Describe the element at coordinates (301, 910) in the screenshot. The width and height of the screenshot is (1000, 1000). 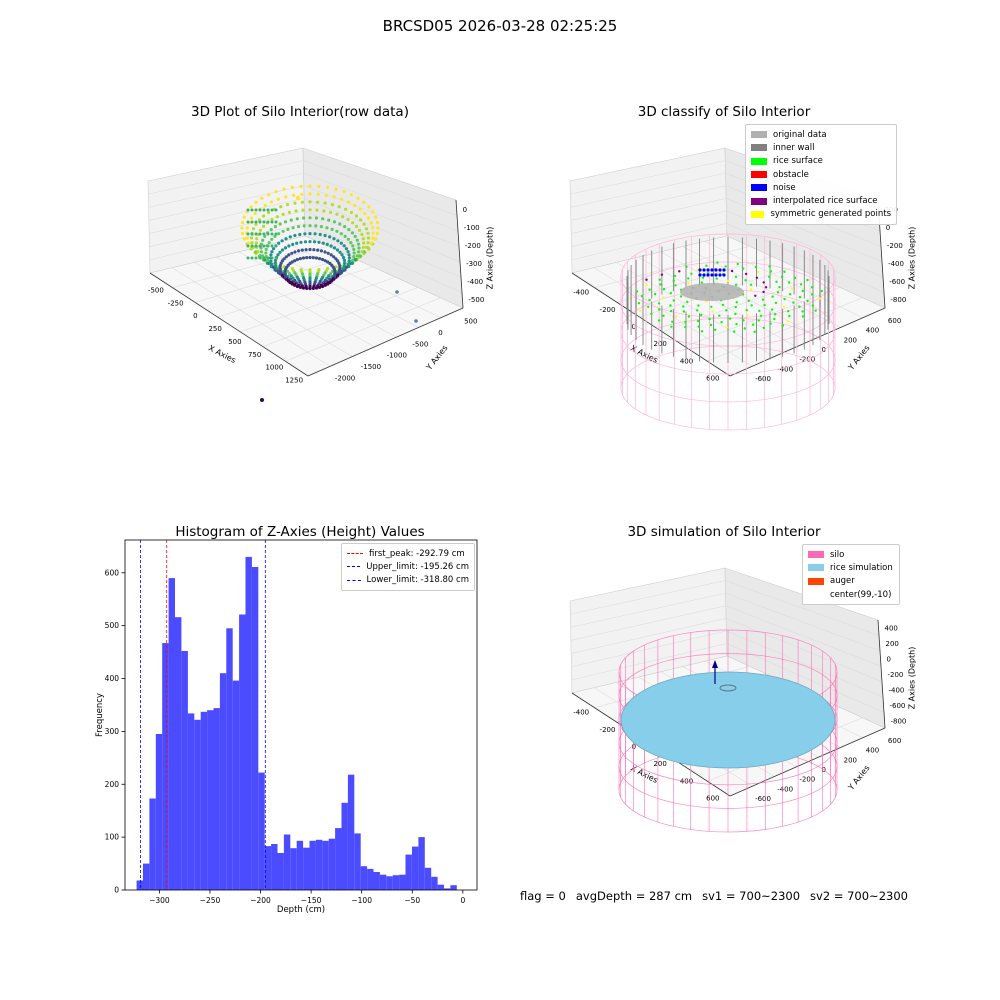
I see `x-axis-label: Depth (cm)` at that location.